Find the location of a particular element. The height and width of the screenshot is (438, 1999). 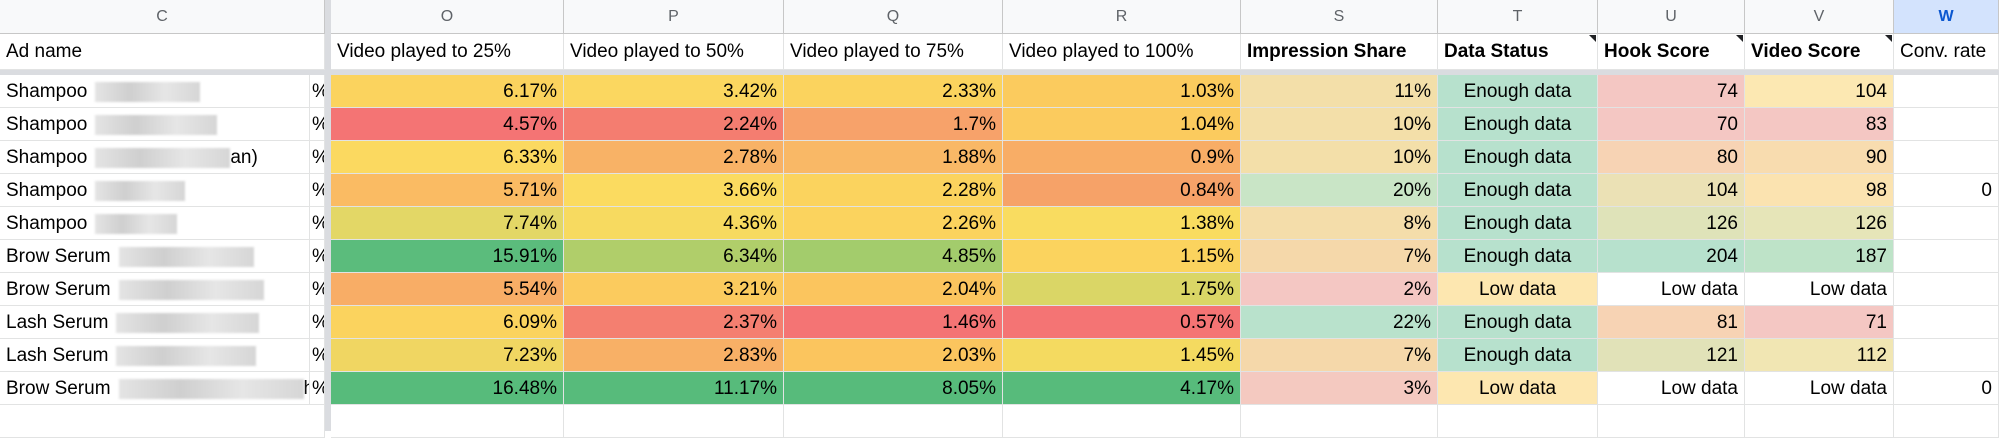

cell-video-50: 6.34% is located at coordinates (674, 256).